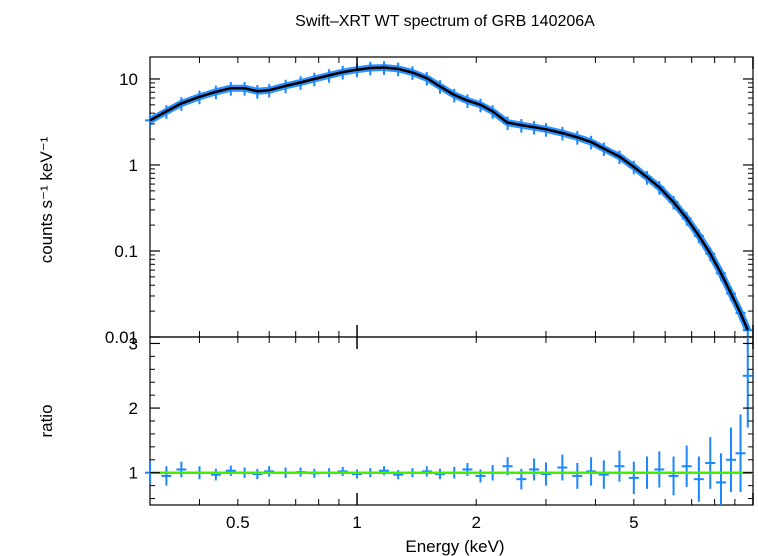 This screenshot has width=758, height=556. I want to click on spectrum-y-axis-label: counts s⁻¹ keV⁻¹, so click(46, 199).